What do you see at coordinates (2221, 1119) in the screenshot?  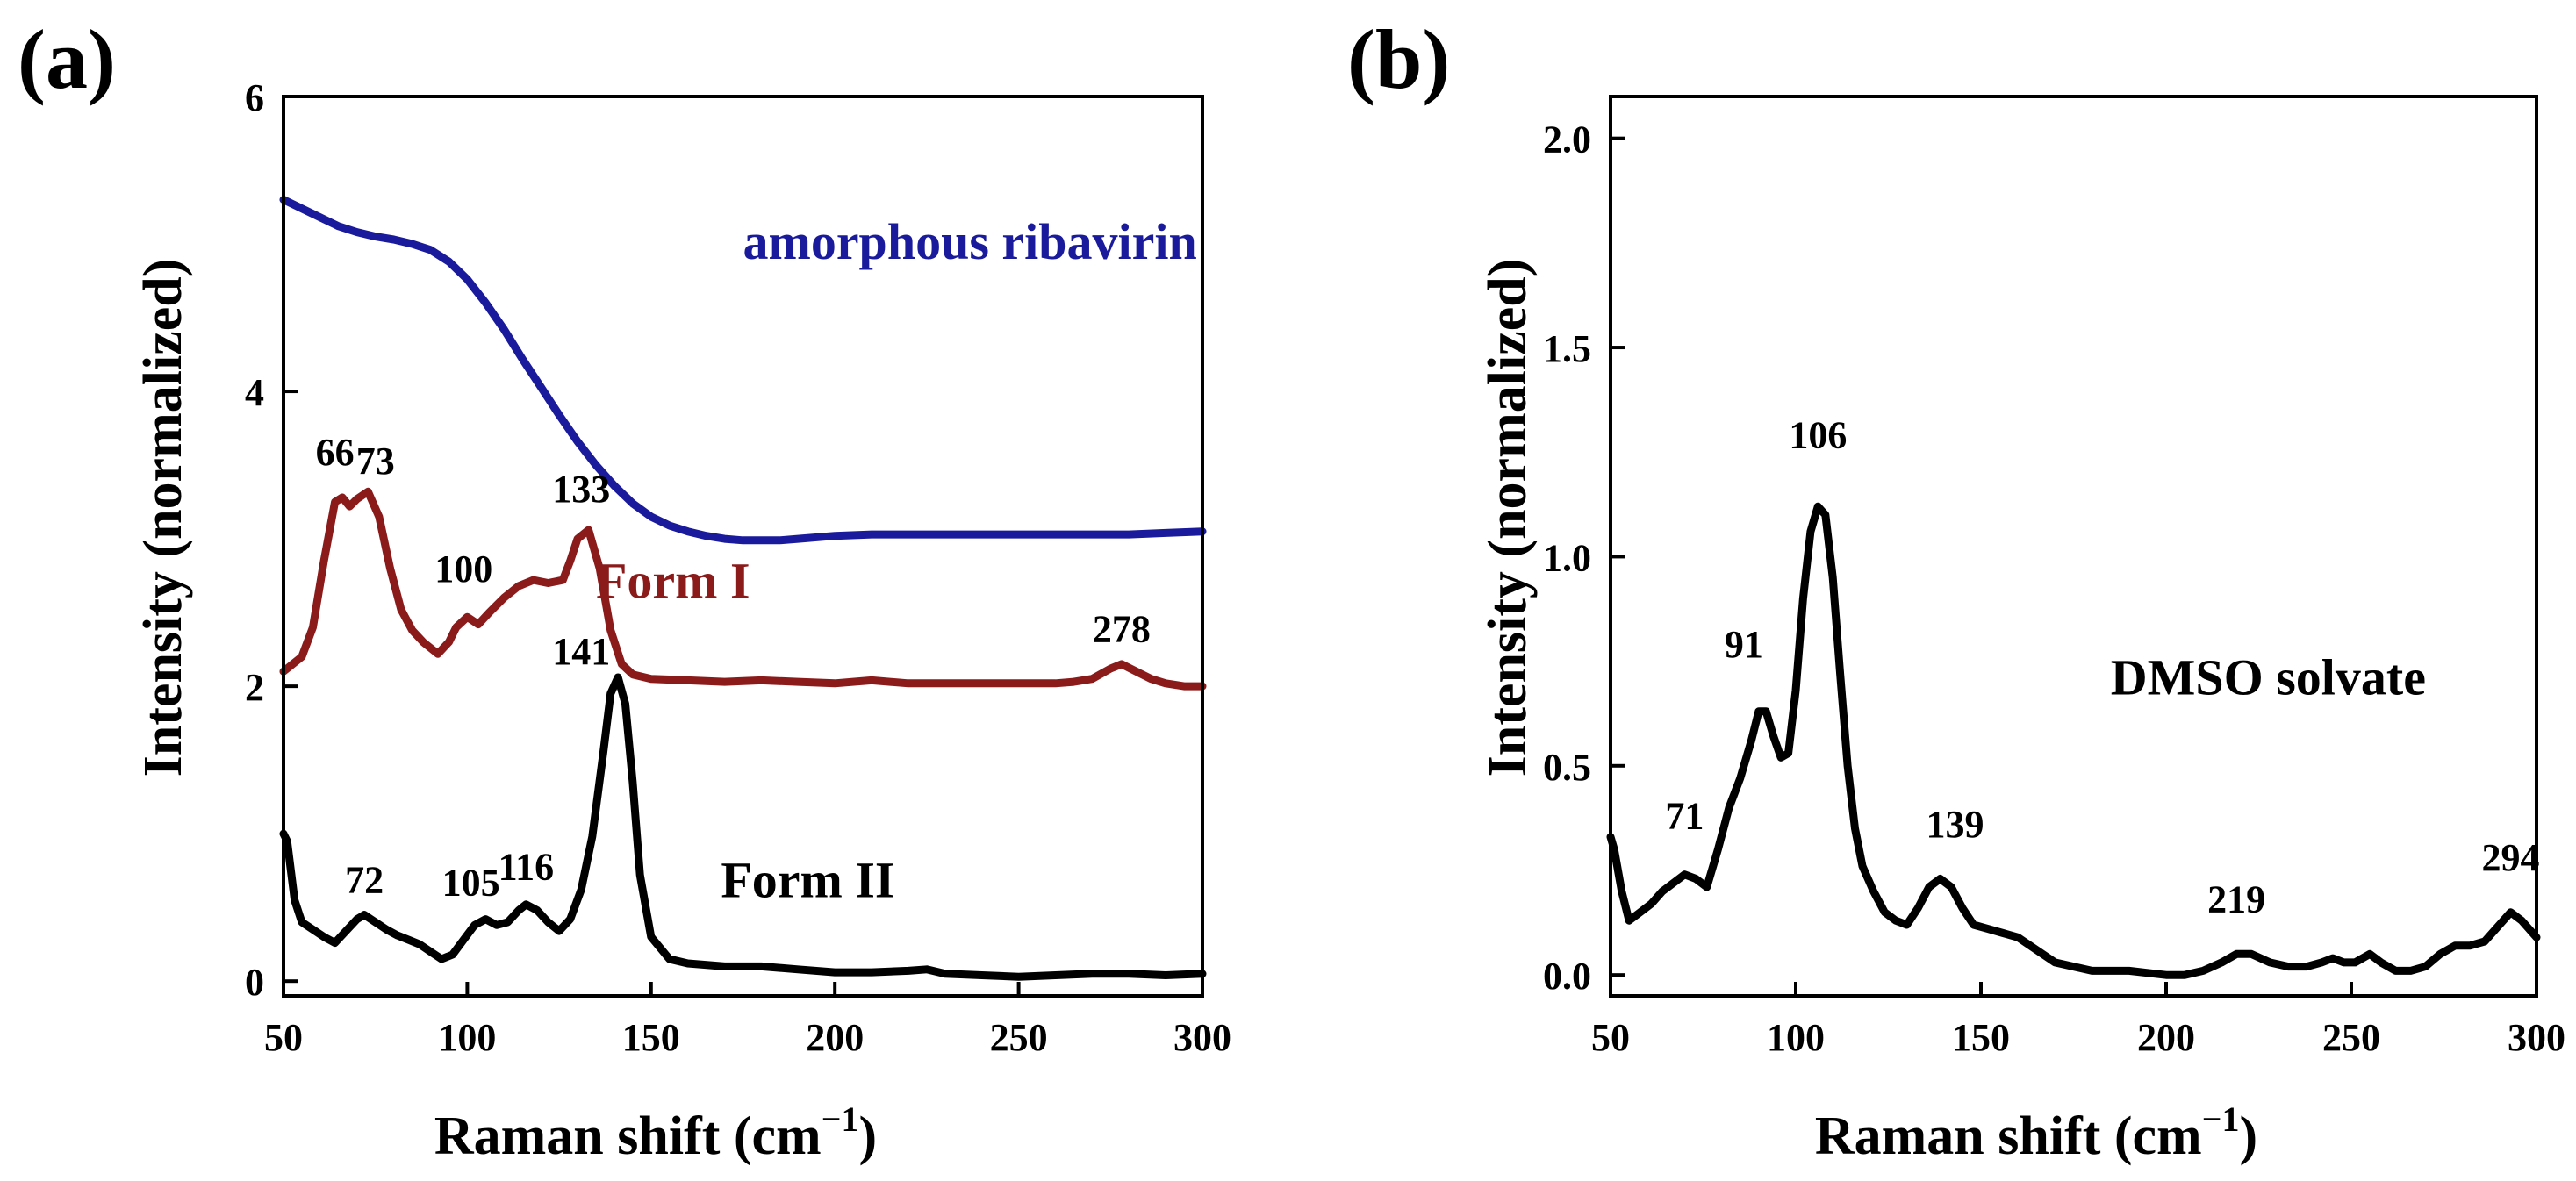 I see `panel-b-x-axis-title-superscript: −1` at bounding box center [2221, 1119].